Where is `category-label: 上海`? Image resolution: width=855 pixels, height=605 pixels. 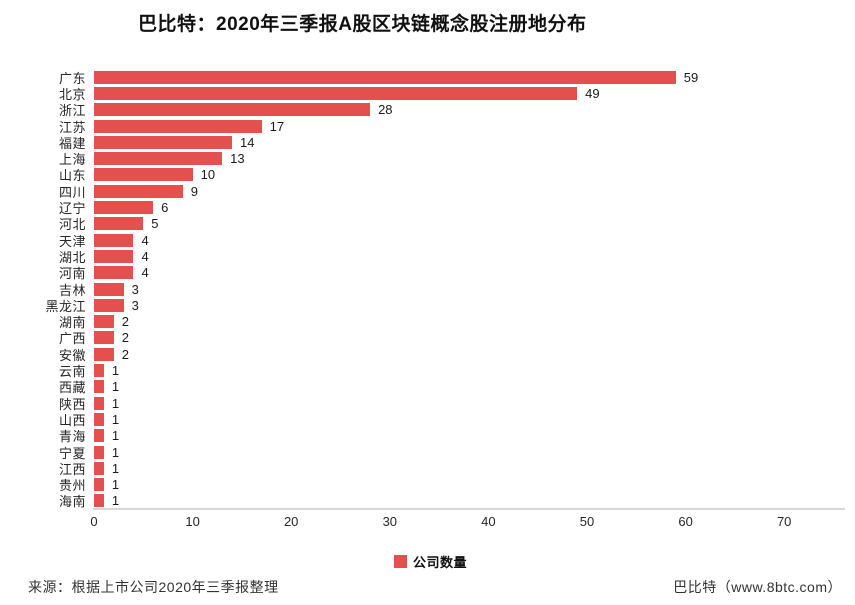
category-label: 上海 is located at coordinates (72, 160).